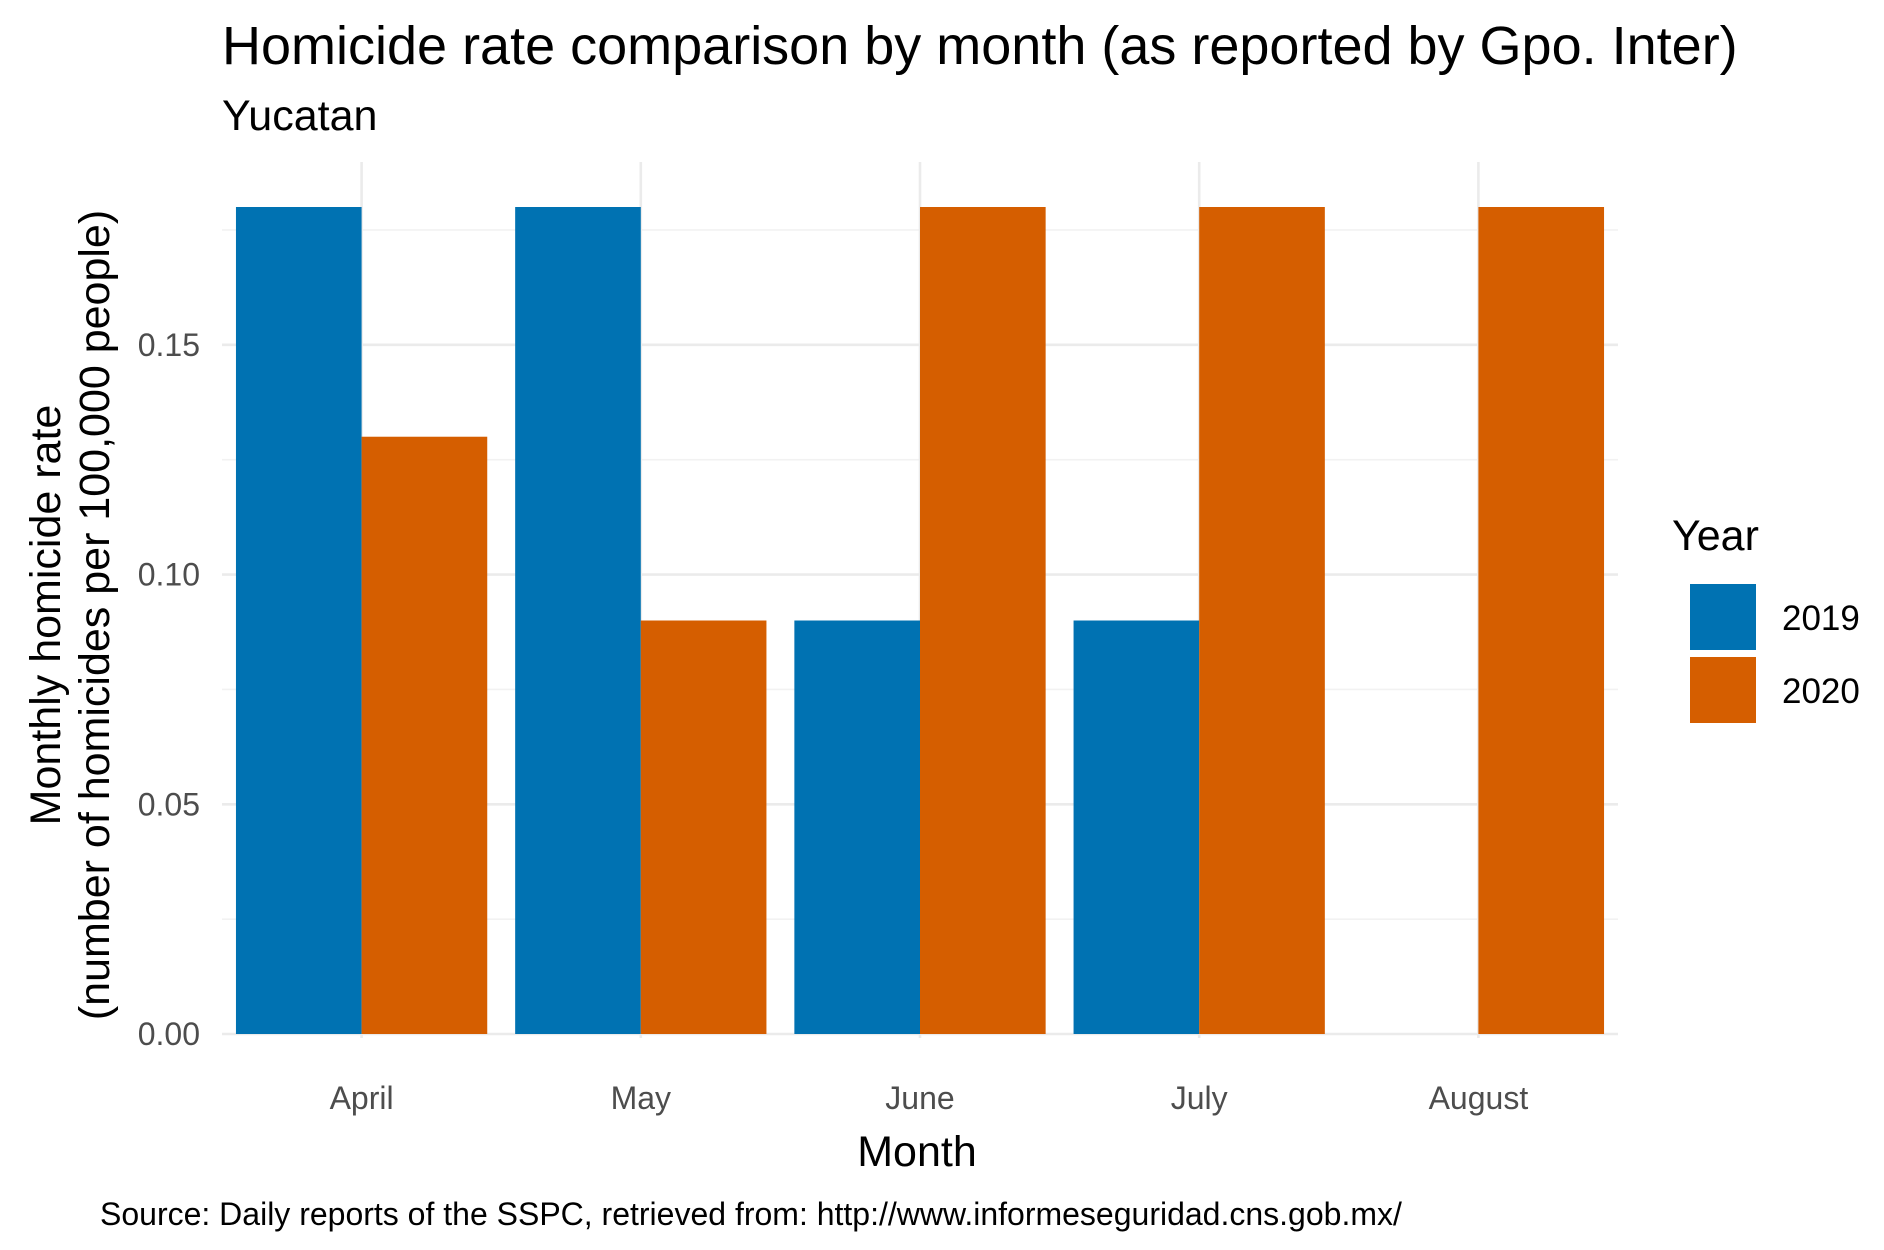 This screenshot has height=1250, width=1884. Describe the element at coordinates (1479, 1098) in the screenshot. I see `x-tick-label: August` at that location.